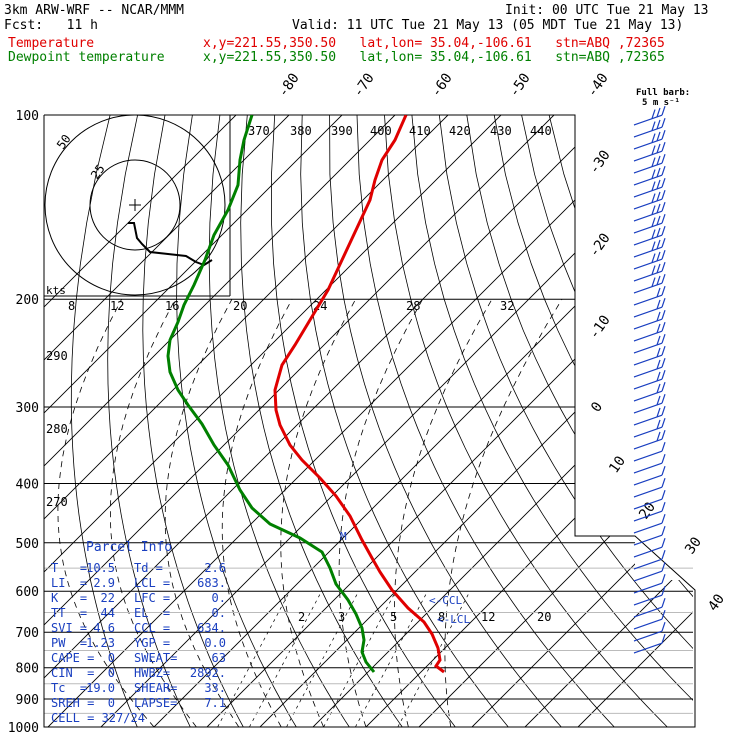 This screenshot has height=740, width=740. Describe the element at coordinates (600, 327) in the screenshot. I see `isotherm-label: -10` at that location.